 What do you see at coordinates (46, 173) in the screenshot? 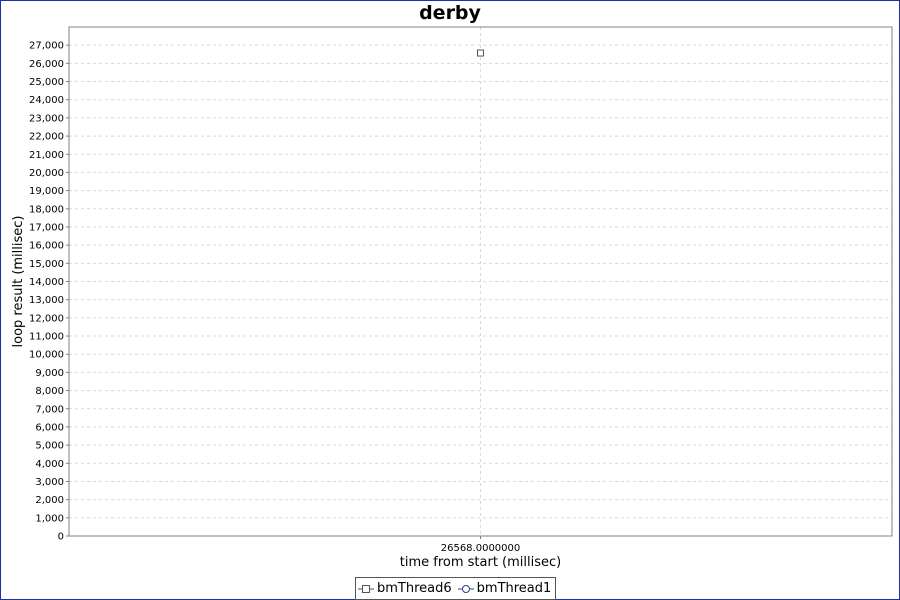
I see `y-tick-label: 20,000` at bounding box center [46, 173].